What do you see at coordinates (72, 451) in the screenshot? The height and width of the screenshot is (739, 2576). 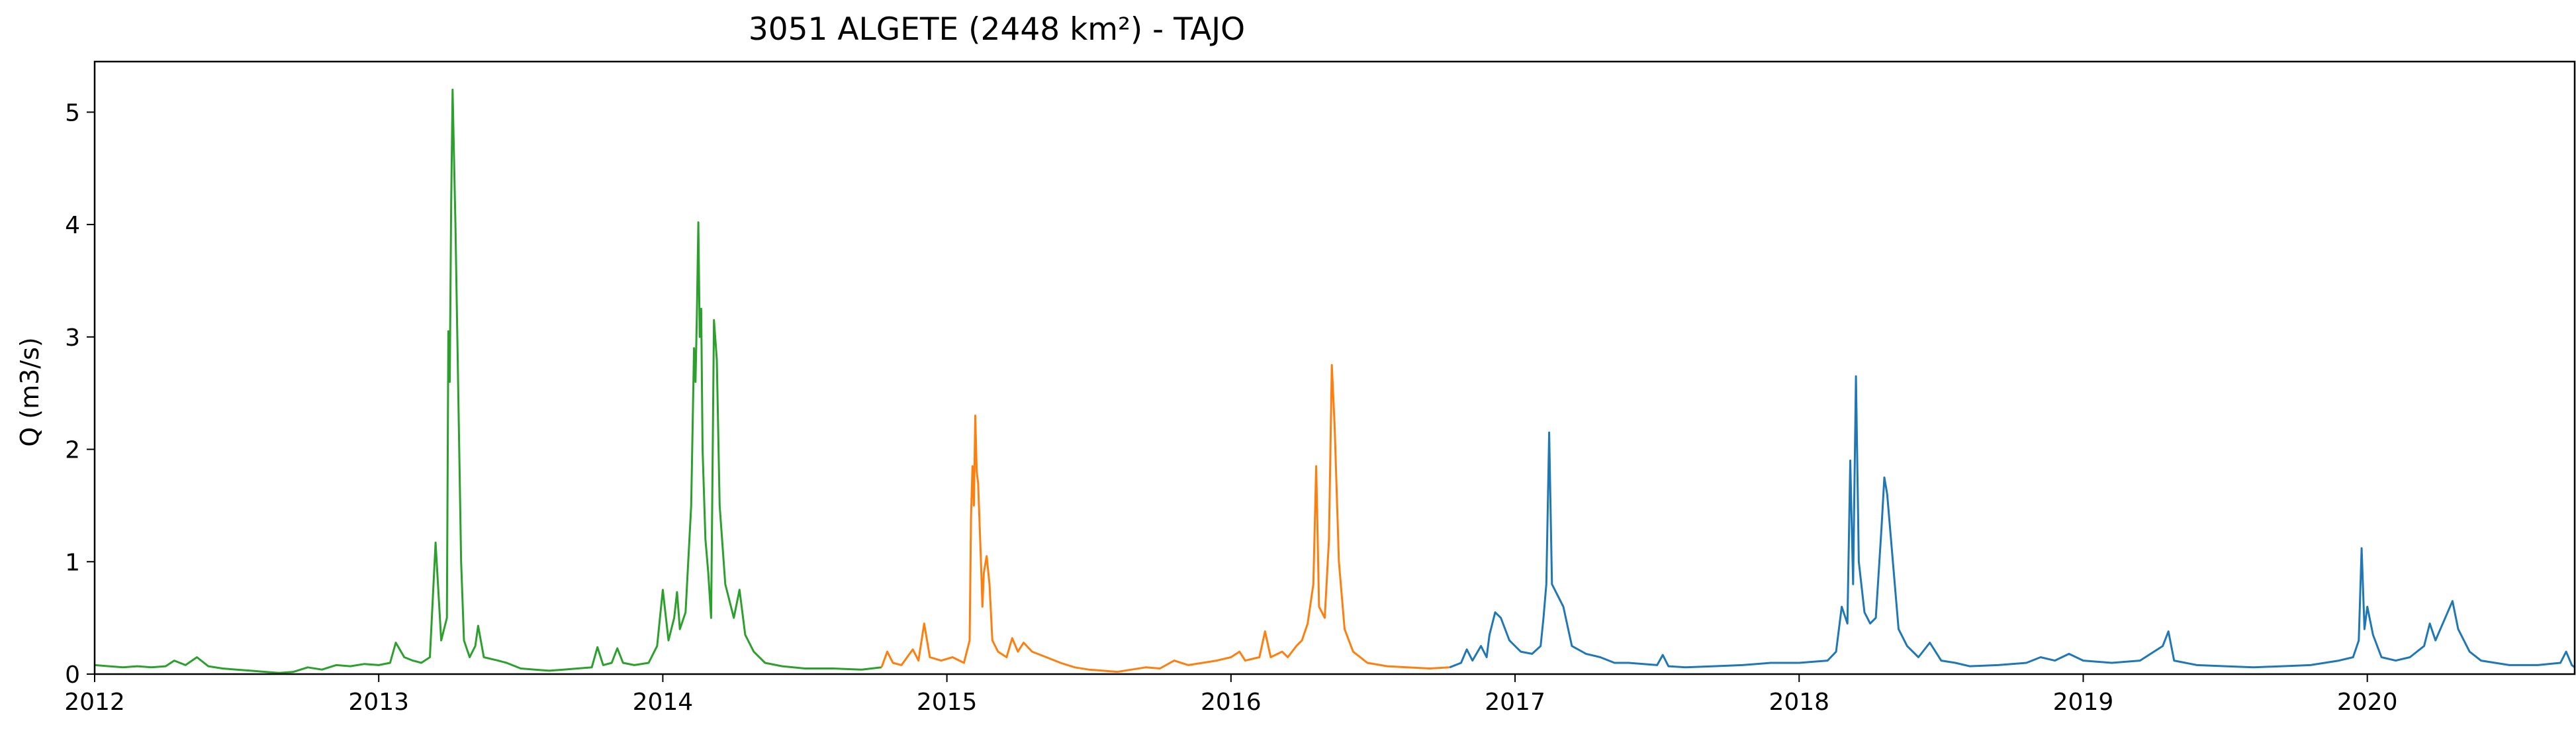 I see `y-tick-label-2: 2` at bounding box center [72, 451].